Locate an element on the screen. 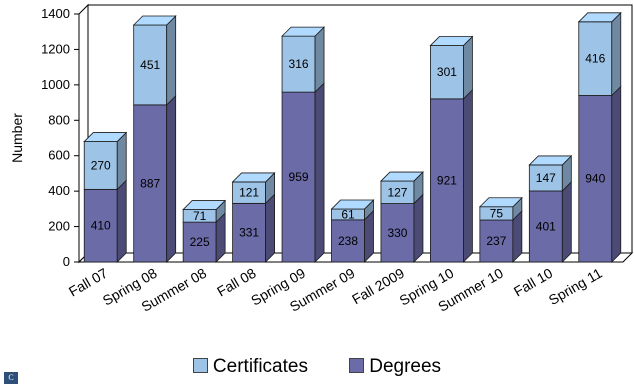 This screenshot has height=386, width=634. data-label-certificates: 121 is located at coordinates (249, 193).